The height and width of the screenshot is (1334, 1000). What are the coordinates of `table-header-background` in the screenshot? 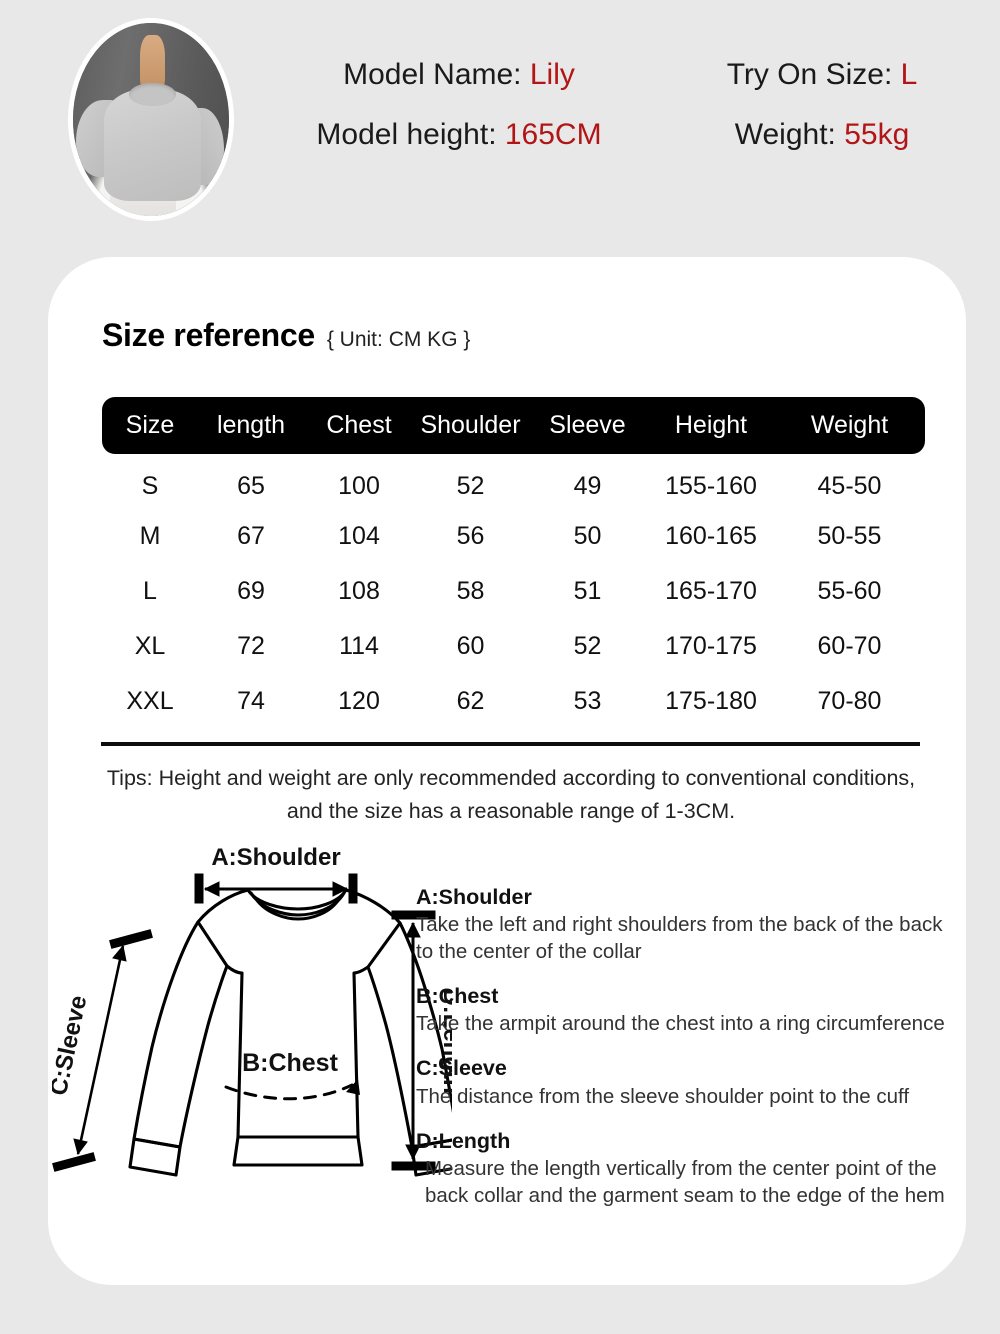 It's located at (513, 425).